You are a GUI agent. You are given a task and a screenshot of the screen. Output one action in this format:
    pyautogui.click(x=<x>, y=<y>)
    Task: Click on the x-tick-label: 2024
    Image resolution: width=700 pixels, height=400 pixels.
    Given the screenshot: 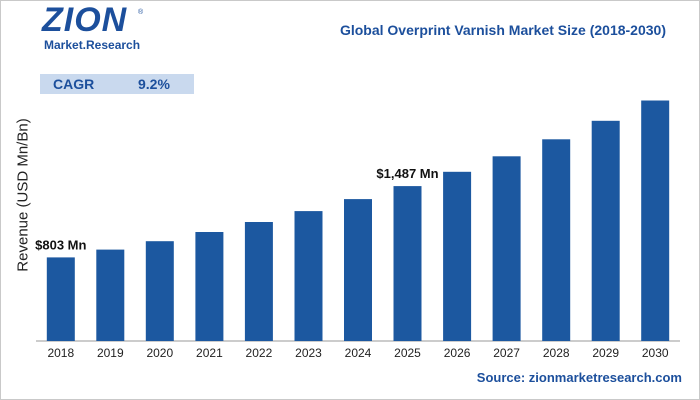 What is the action you would take?
    pyautogui.click(x=358, y=353)
    